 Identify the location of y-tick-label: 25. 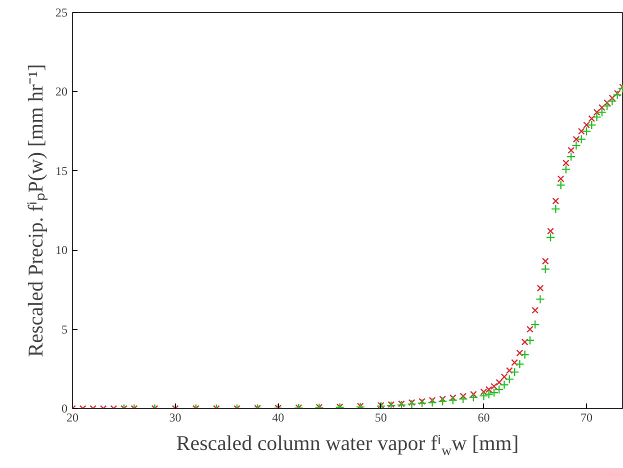
(62, 13).